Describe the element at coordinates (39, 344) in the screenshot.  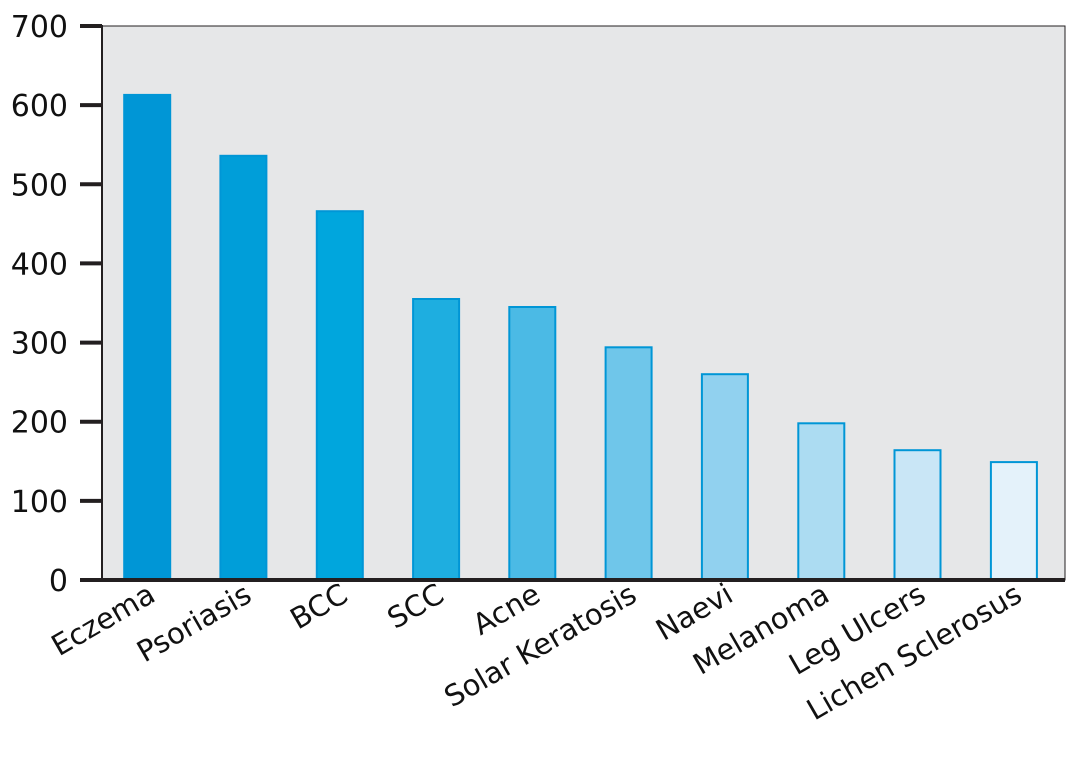
I see `y-tick-label: 300` at that location.